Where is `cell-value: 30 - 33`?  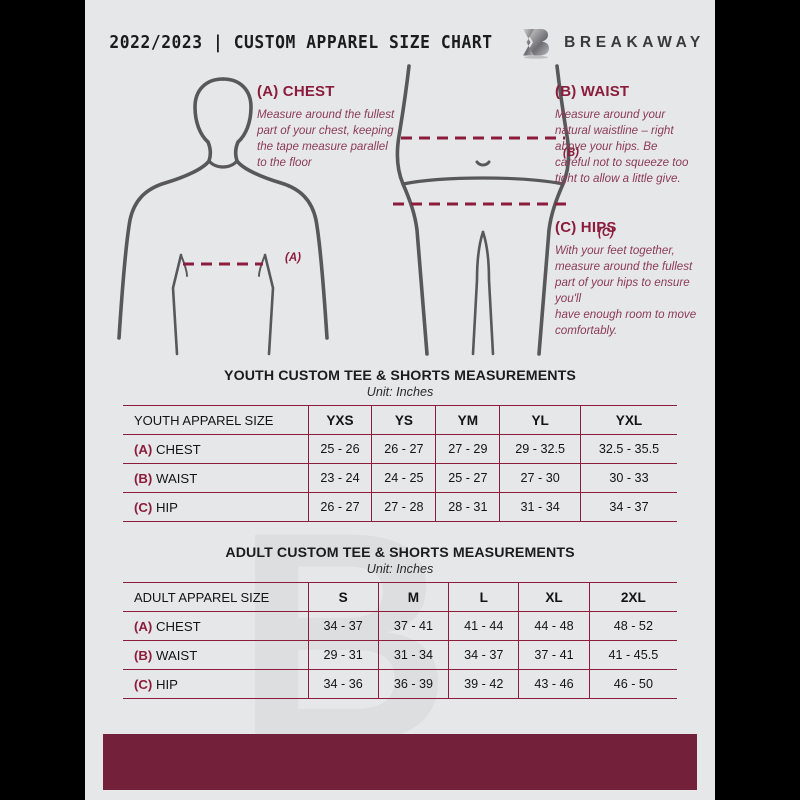 cell-value: 30 - 33 is located at coordinates (628, 478).